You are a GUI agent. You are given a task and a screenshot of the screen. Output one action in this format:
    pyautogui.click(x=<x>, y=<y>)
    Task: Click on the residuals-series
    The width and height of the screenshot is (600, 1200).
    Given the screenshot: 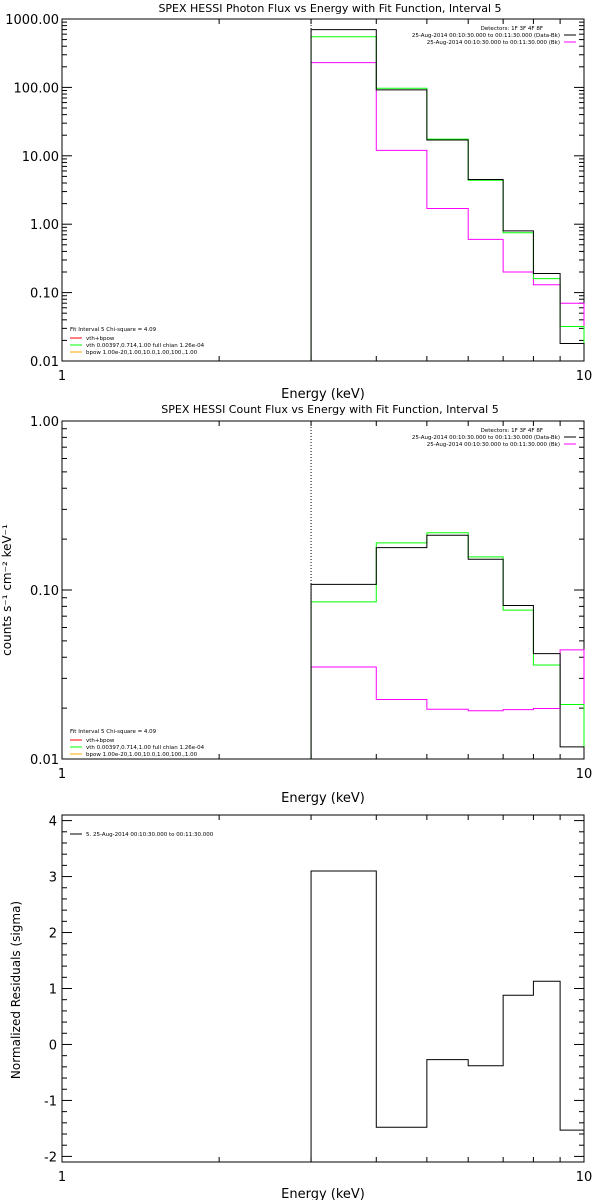 What is the action you would take?
    pyautogui.click(x=447, y=1016)
    